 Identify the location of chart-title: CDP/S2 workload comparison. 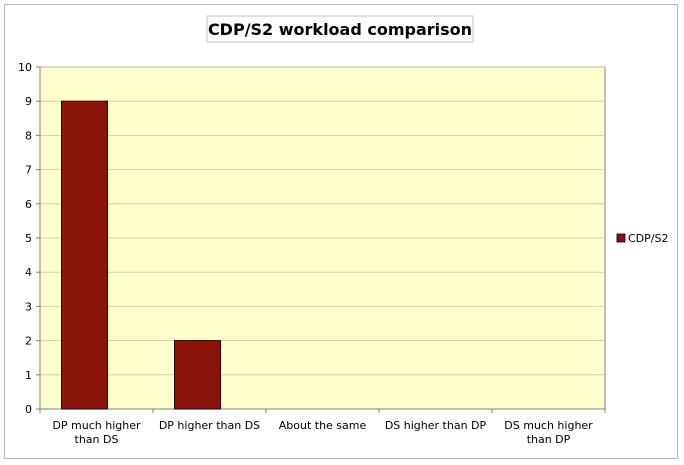
(340, 29).